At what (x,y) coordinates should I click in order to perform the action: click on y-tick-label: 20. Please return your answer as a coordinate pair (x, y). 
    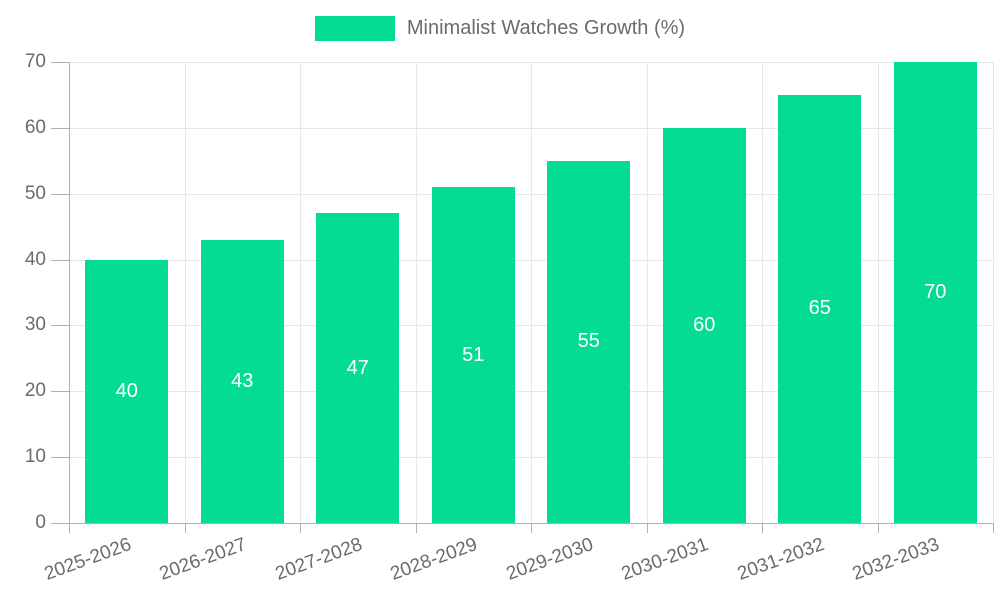
    Looking at the image, I should click on (35, 391).